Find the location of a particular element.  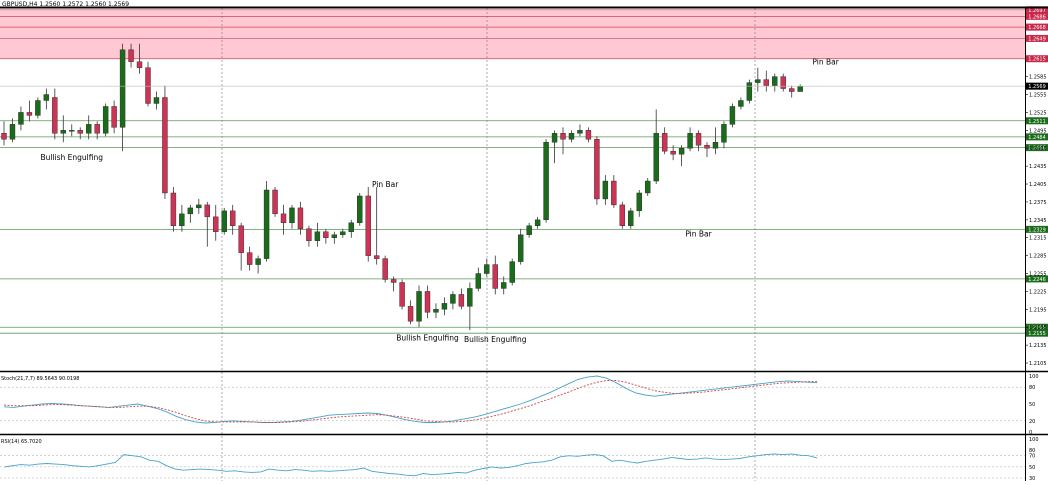

level-label: 1.2246 is located at coordinates (1037, 280).